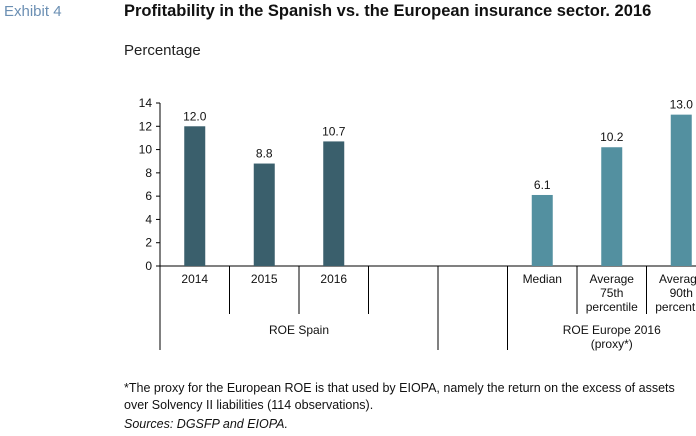  Describe the element at coordinates (33, 11) in the screenshot. I see `exhibit-label: Exhibit 4` at that location.